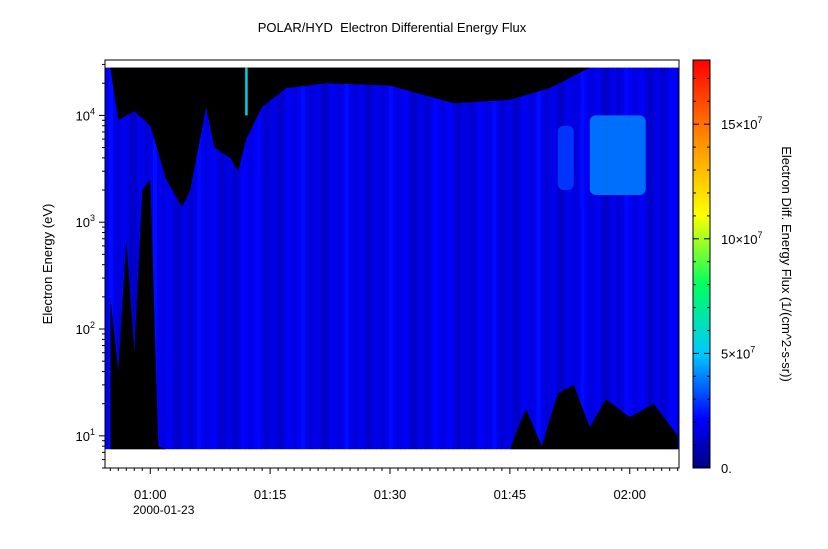  I want to click on colorbar-scale, so click(701, 264).